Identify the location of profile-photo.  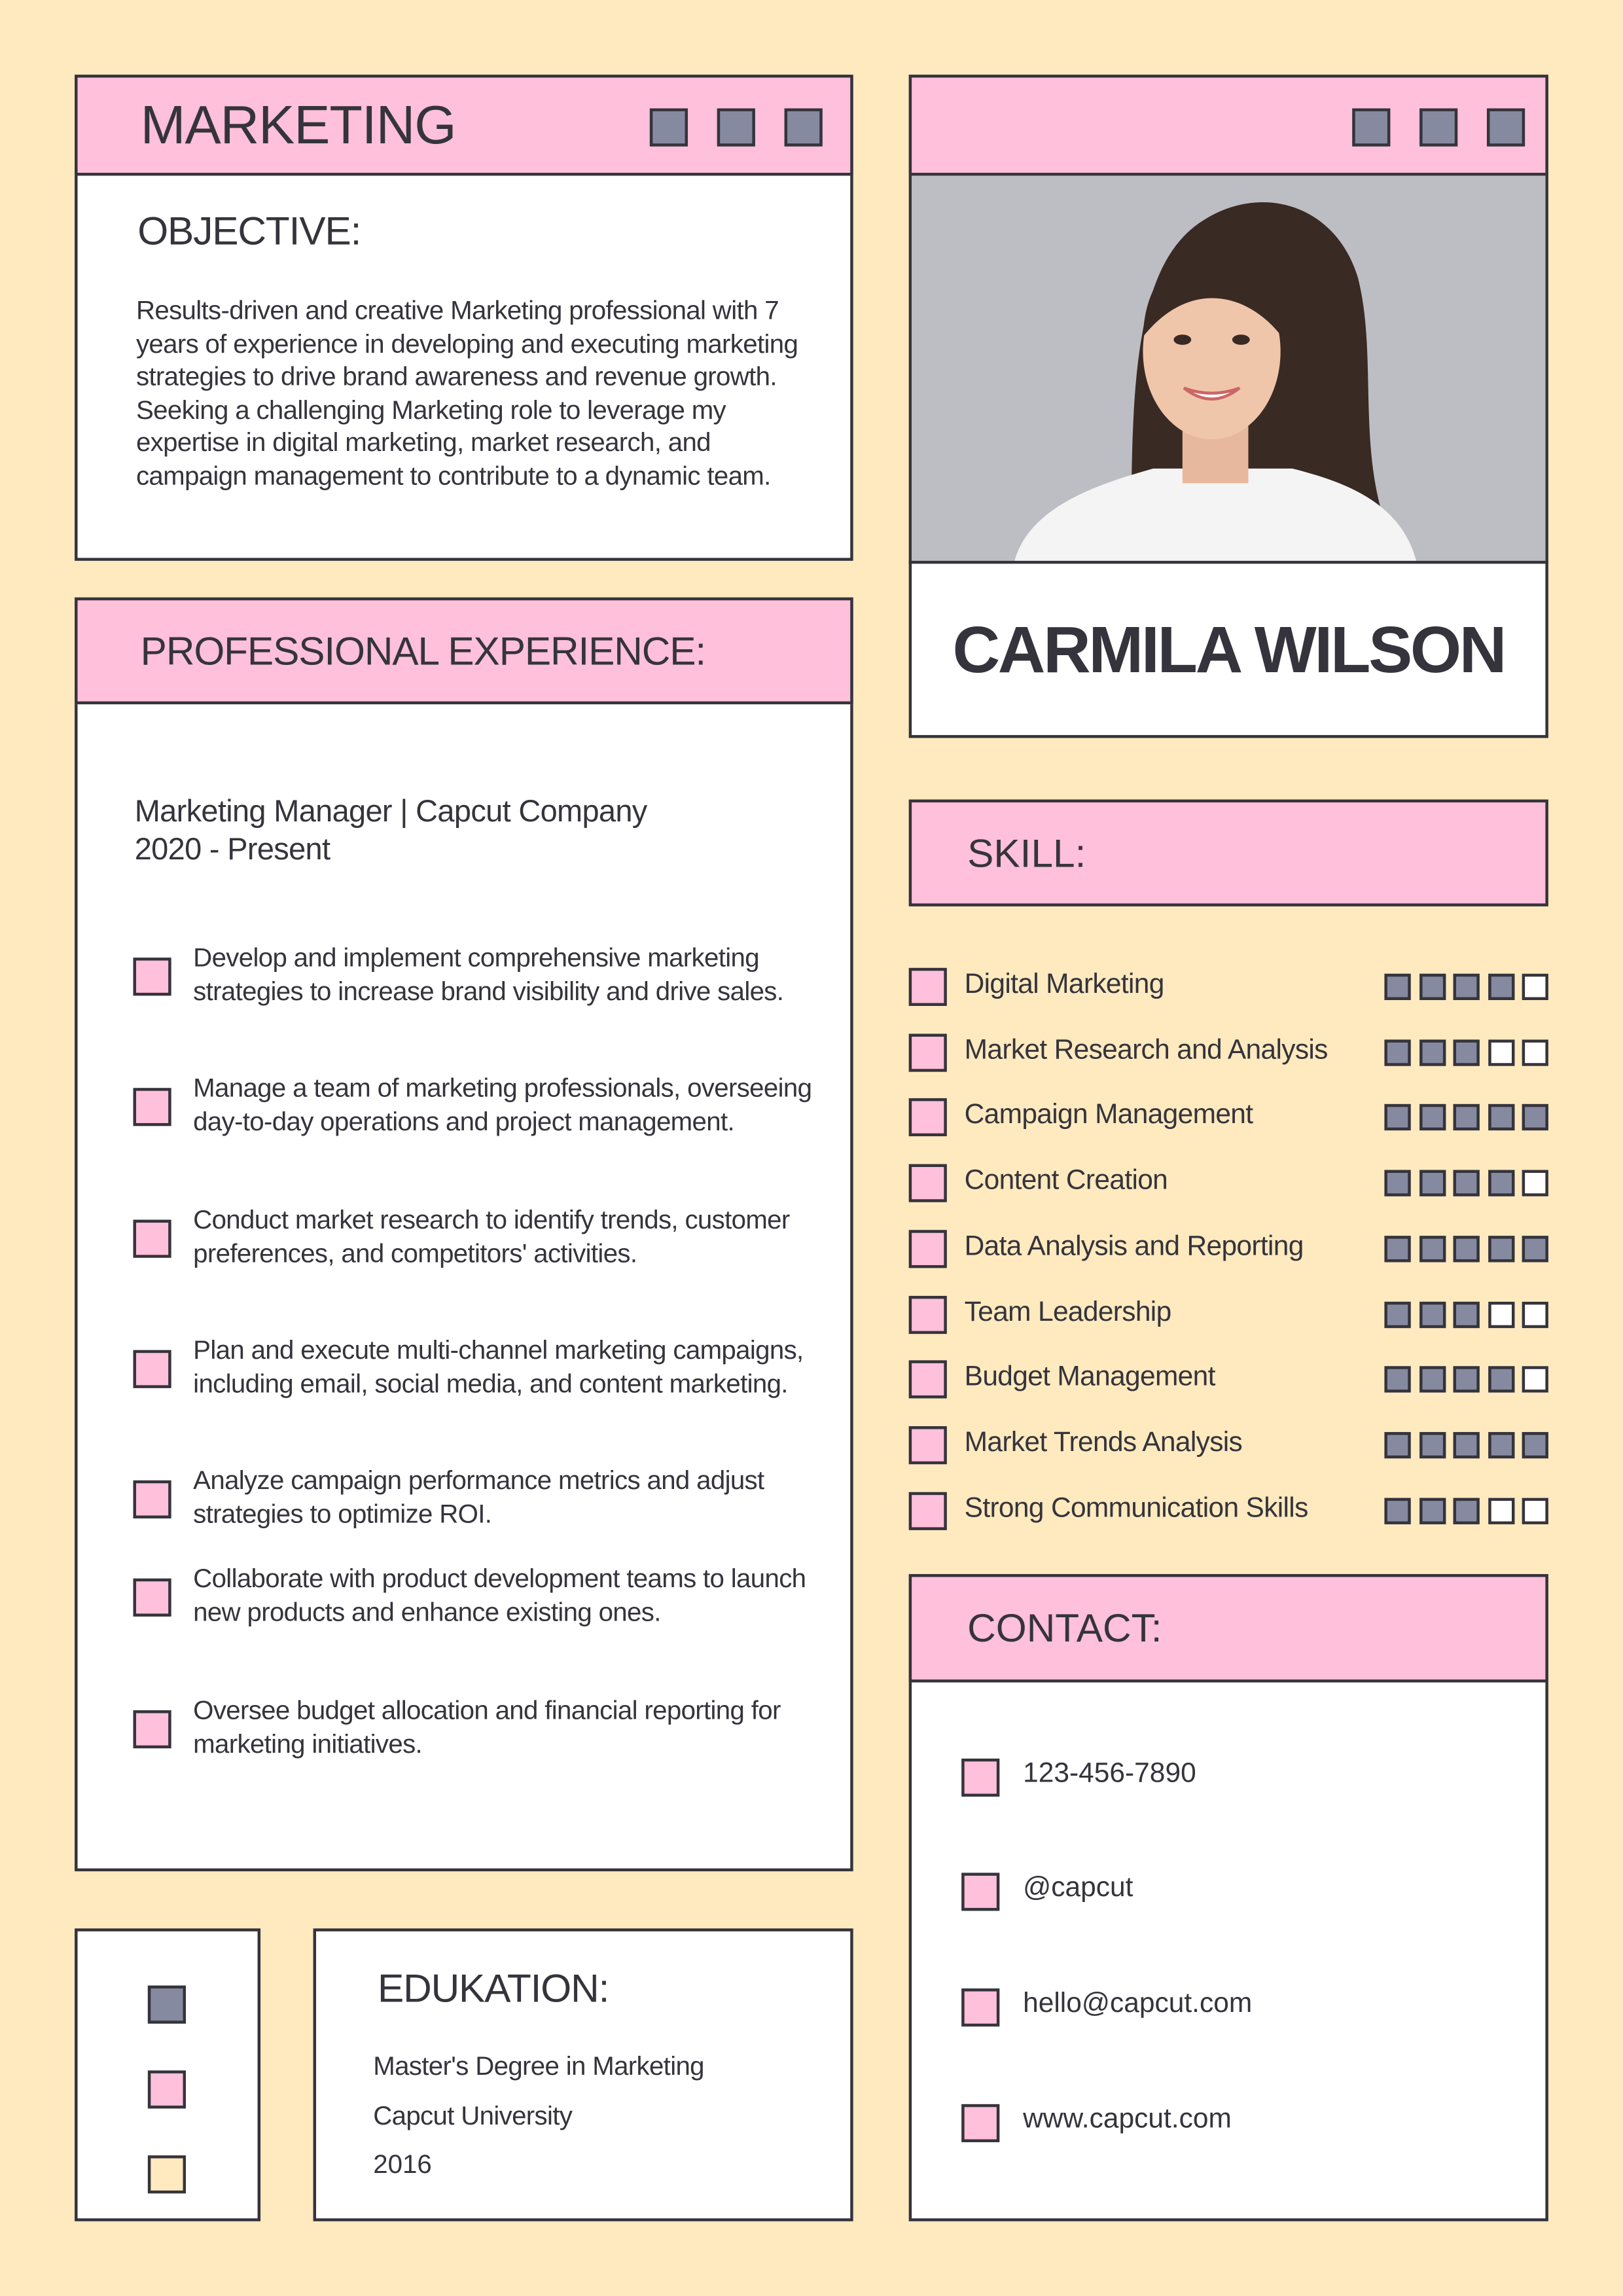
(1229, 369).